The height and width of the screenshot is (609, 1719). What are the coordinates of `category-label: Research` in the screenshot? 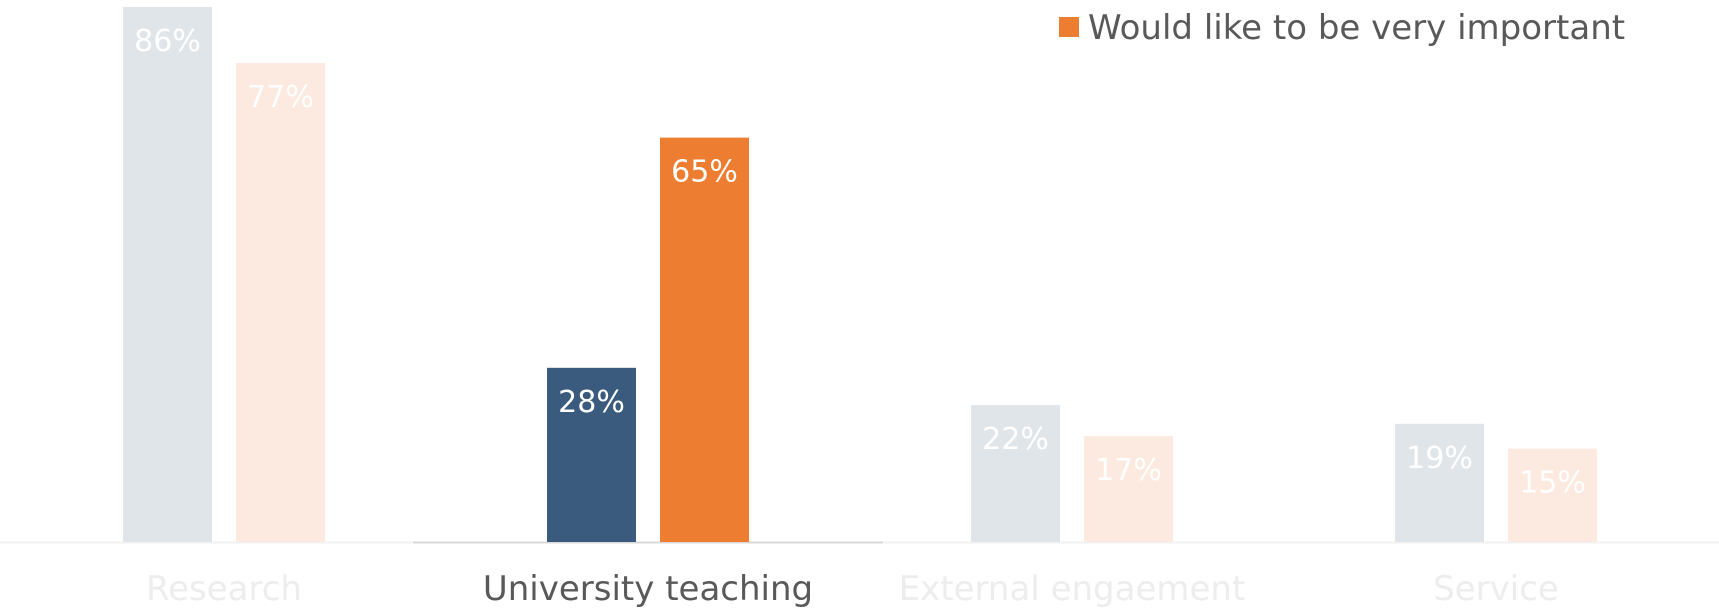 It's located at (224, 589).